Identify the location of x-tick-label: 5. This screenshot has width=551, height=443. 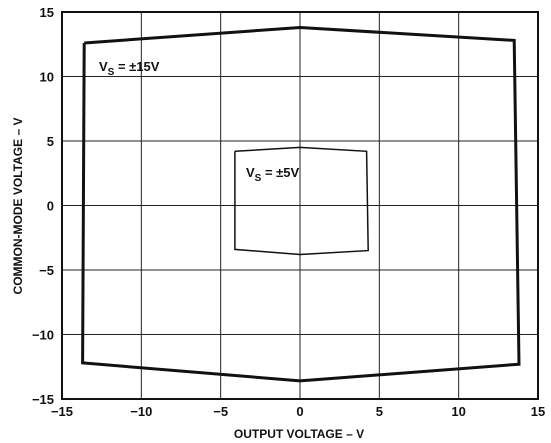
(379, 411).